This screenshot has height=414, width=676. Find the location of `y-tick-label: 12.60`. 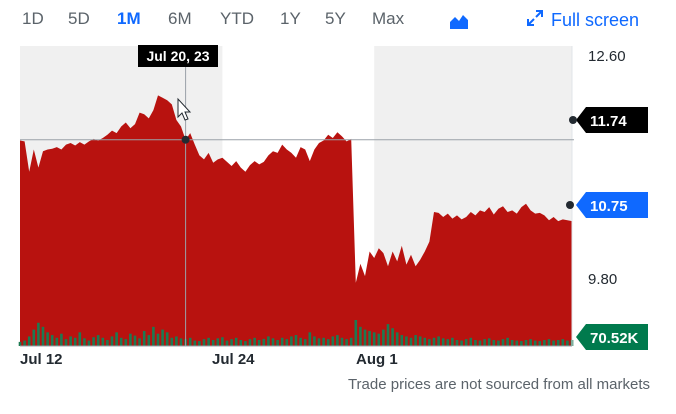

y-tick-label: 12.60 is located at coordinates (607, 56).